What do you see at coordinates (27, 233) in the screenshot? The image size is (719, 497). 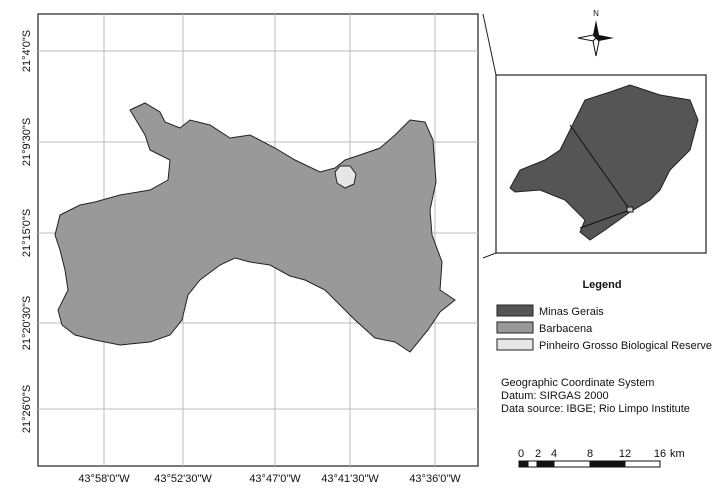 I see `latitude-label: 21°15'0"S` at bounding box center [27, 233].